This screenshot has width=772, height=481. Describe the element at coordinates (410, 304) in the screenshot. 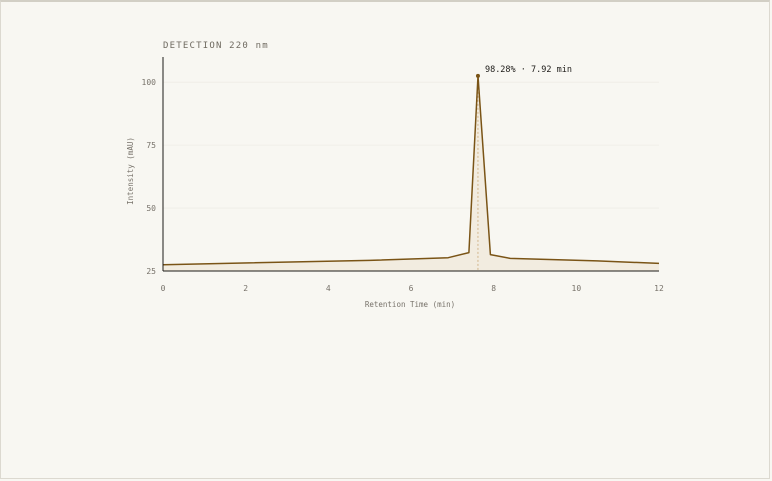

I see `x-axis-title: Retention Time (min)` at that location.